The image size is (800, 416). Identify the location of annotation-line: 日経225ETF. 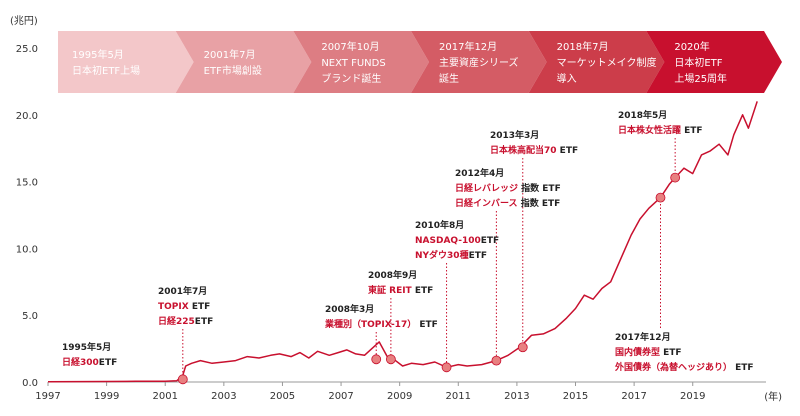
(185, 321).